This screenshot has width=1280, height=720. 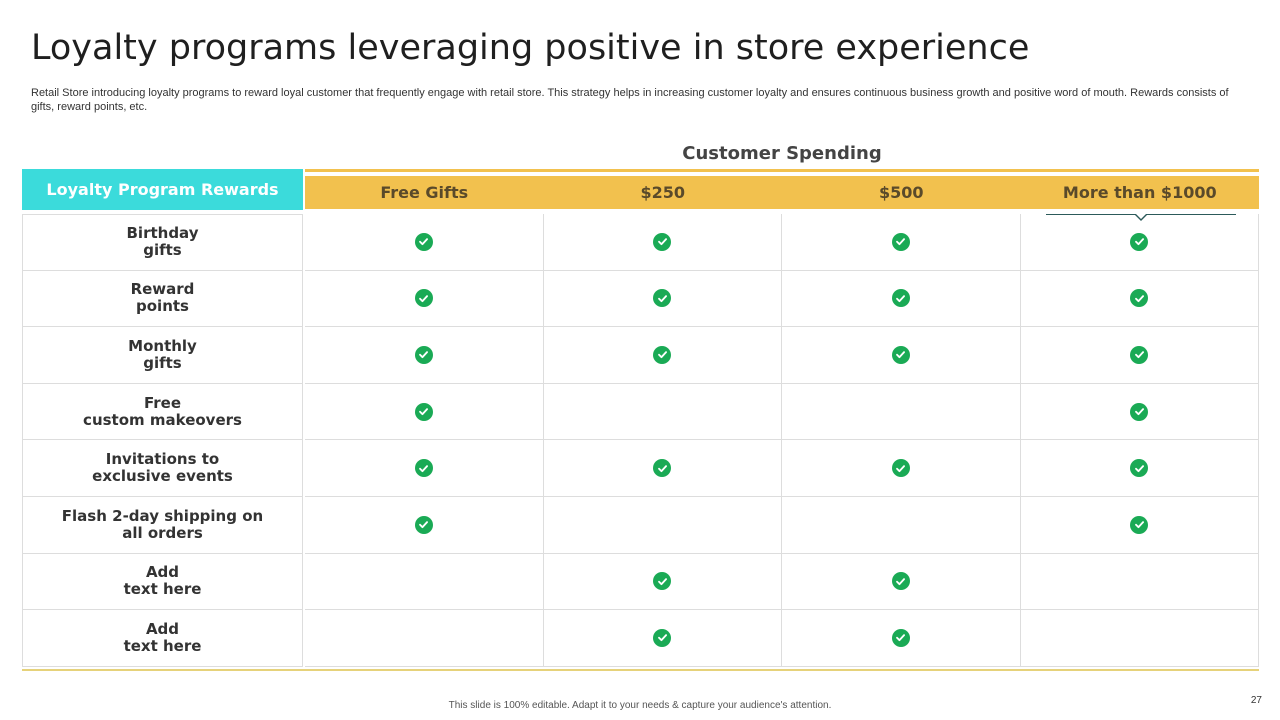 I want to click on table-row: Invitations to exclusive events, so click(x=640, y=468).